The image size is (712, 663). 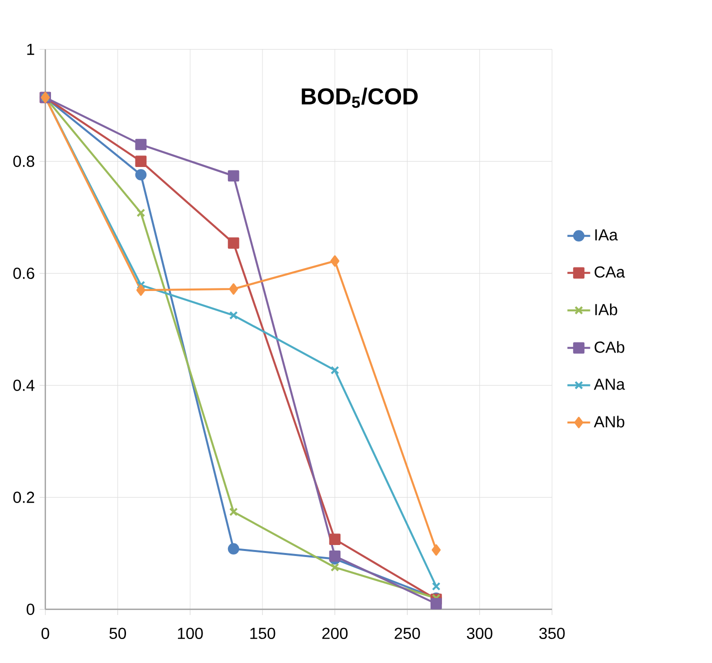 I want to click on legend-label: IAa, so click(x=606, y=235).